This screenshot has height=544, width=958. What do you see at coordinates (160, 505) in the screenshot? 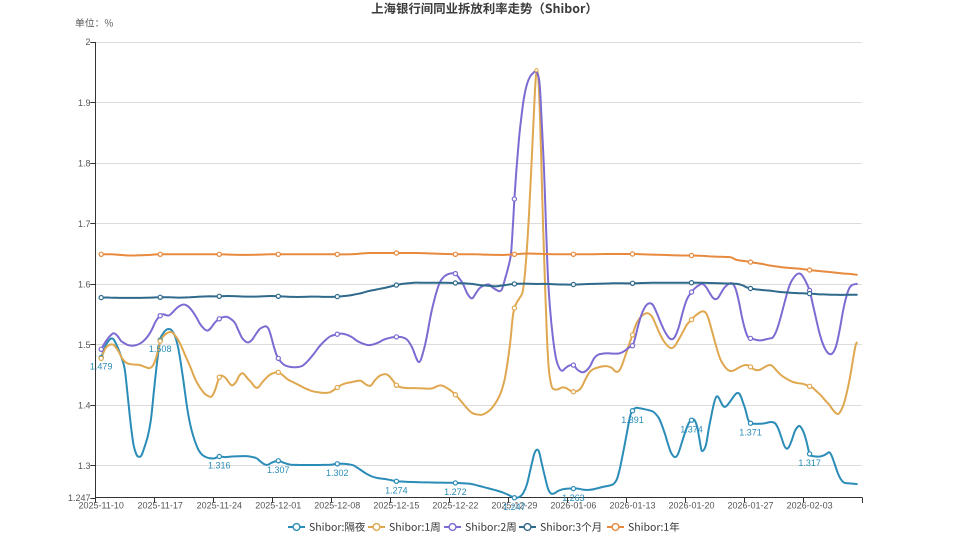
I see `svg-text: 2025-11-17` at bounding box center [160, 505].